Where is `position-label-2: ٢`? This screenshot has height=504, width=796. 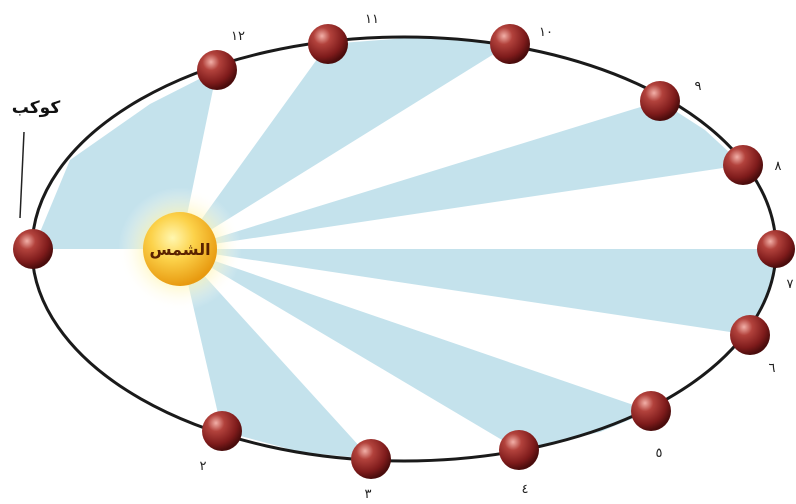 position-label-2: ٢ is located at coordinates (203, 466).